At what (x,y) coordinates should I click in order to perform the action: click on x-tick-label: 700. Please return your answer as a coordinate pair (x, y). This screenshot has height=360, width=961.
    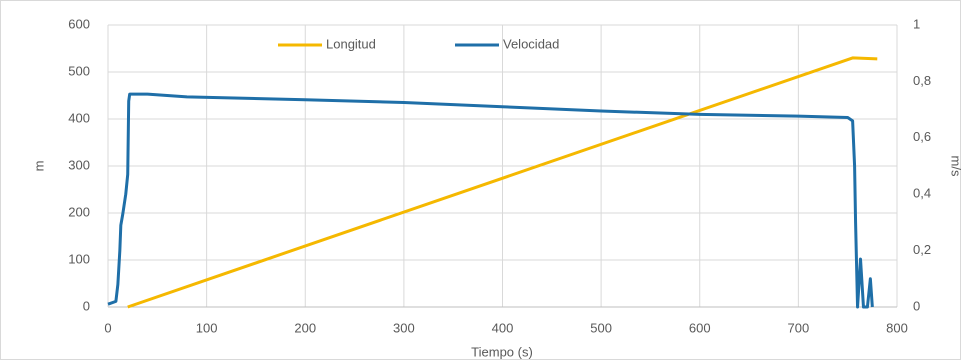
    Looking at the image, I should click on (799, 327).